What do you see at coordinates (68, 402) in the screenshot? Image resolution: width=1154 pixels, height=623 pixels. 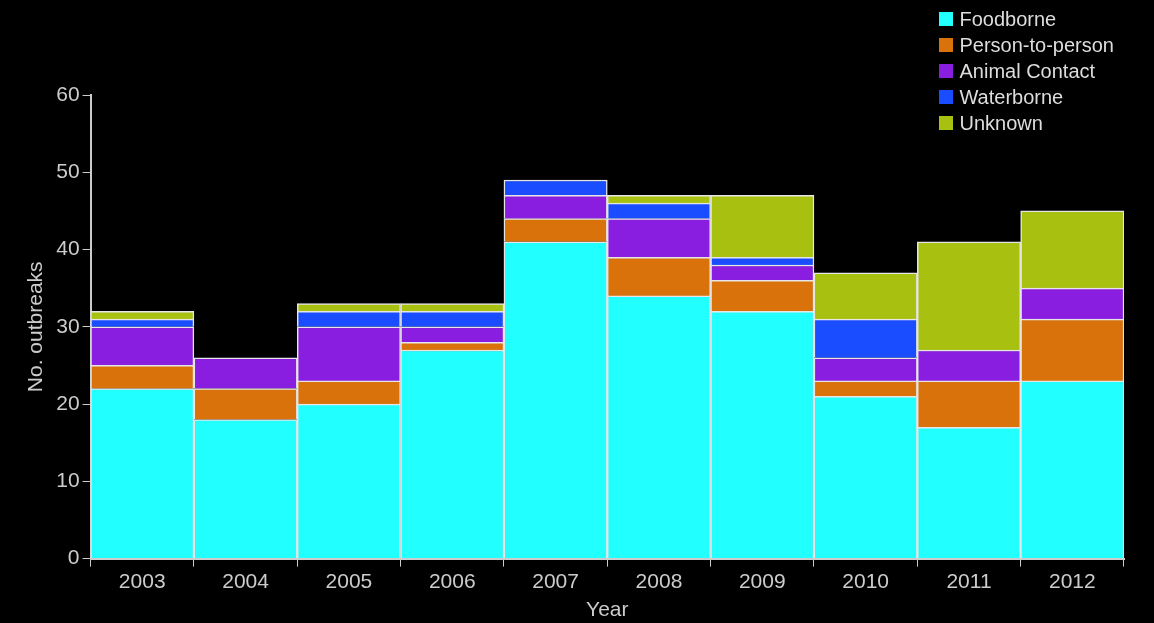 I see `y-tick-label: 20` at bounding box center [68, 402].